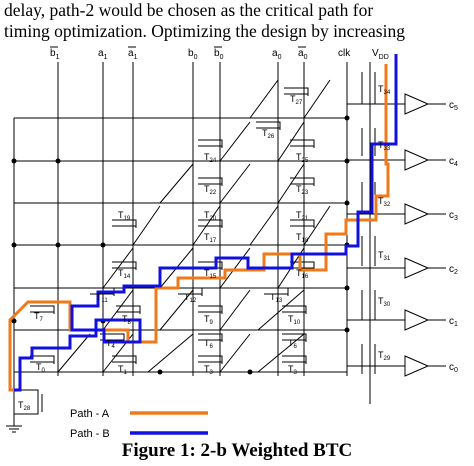  What do you see at coordinates (90, 434) in the screenshot?
I see `legend-path-b-label: Path - B` at bounding box center [90, 434].